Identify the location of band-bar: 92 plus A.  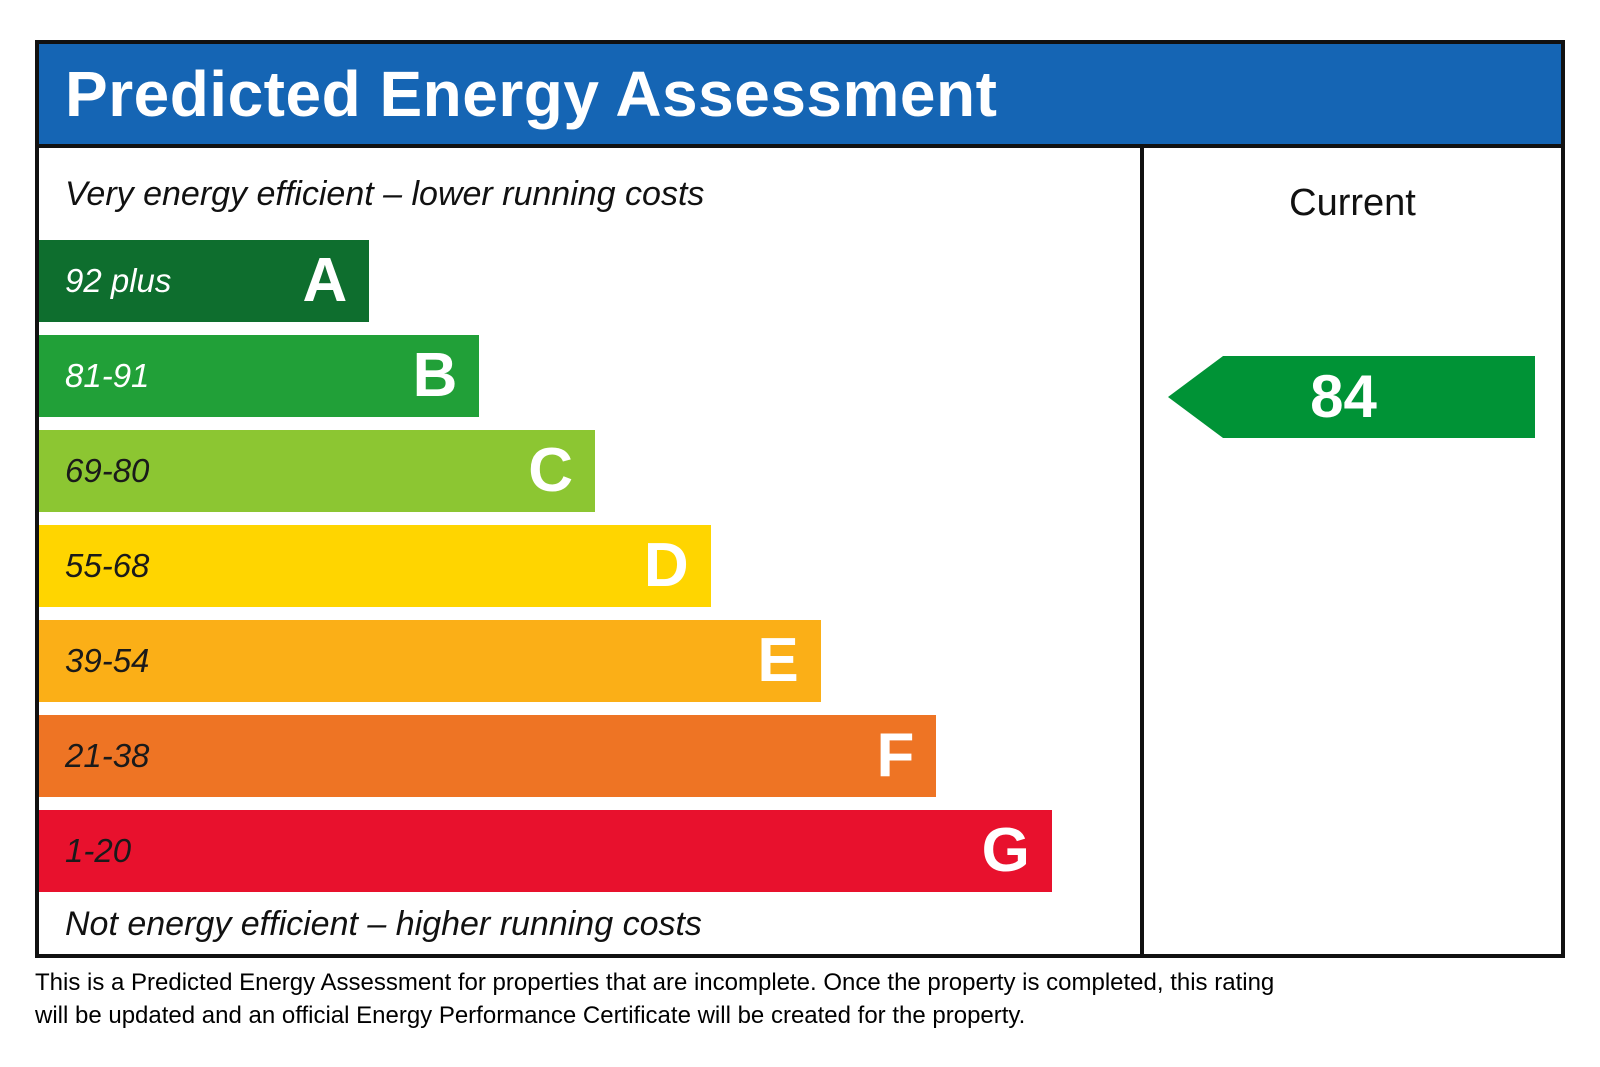
(204, 281).